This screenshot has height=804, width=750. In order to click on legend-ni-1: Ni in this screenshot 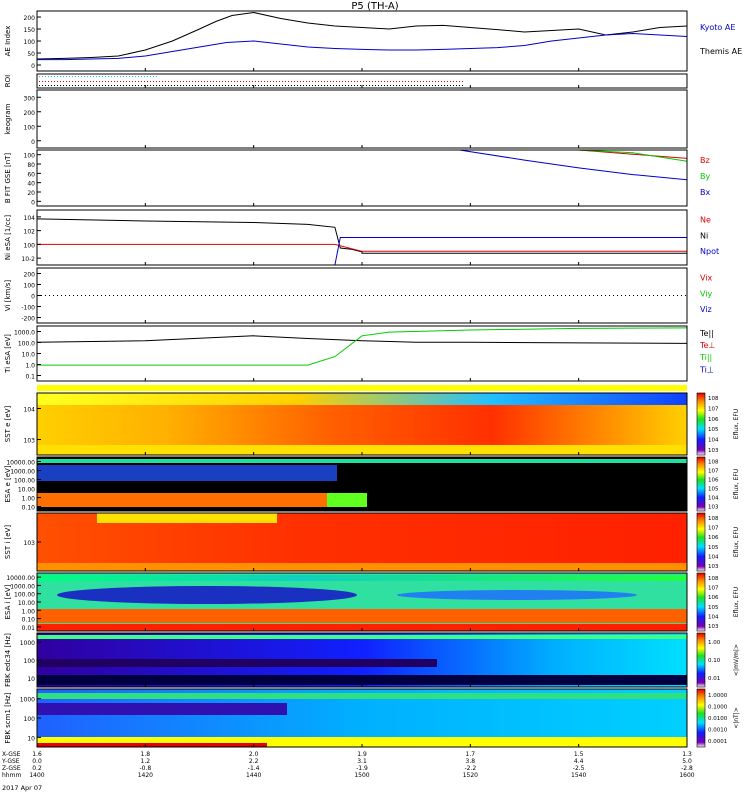, I will do `click(704, 235)`.